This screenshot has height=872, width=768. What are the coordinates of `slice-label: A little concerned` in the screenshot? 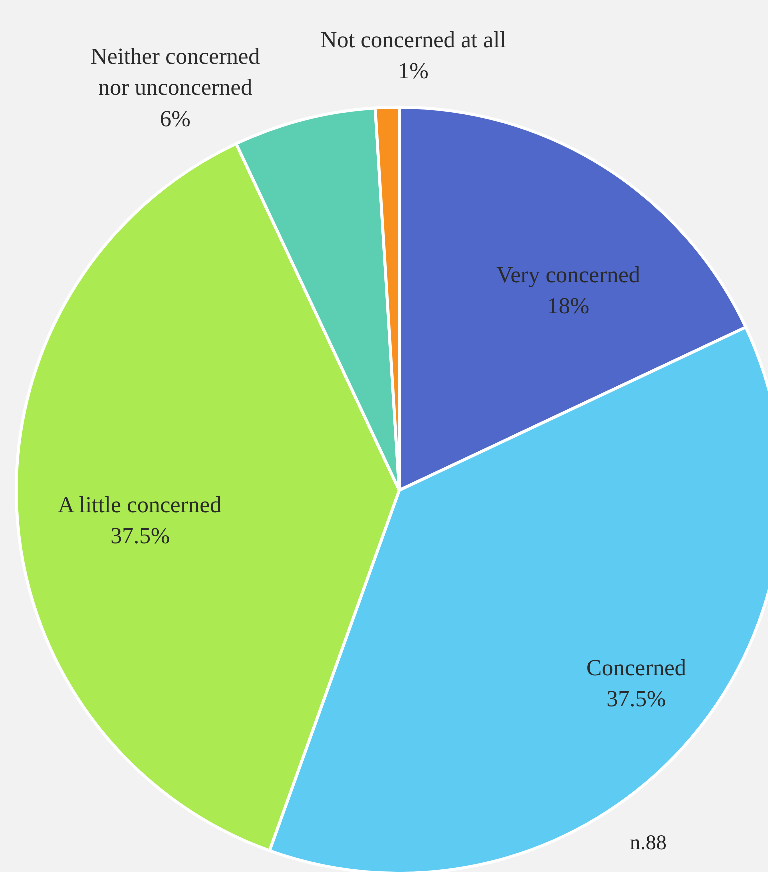 It's located at (140, 505).